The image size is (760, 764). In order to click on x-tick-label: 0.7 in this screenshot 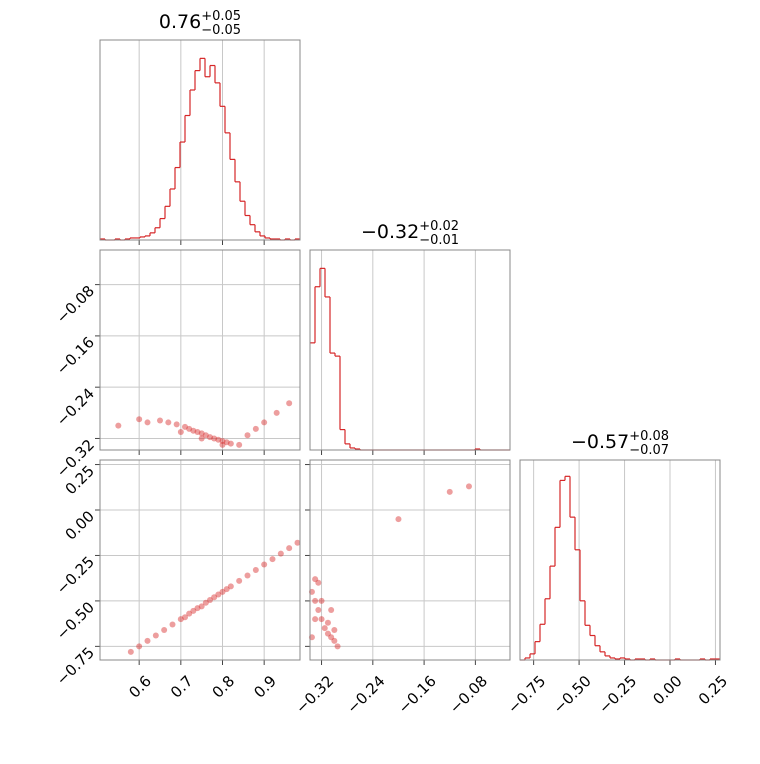, I will do `click(182, 687)`.